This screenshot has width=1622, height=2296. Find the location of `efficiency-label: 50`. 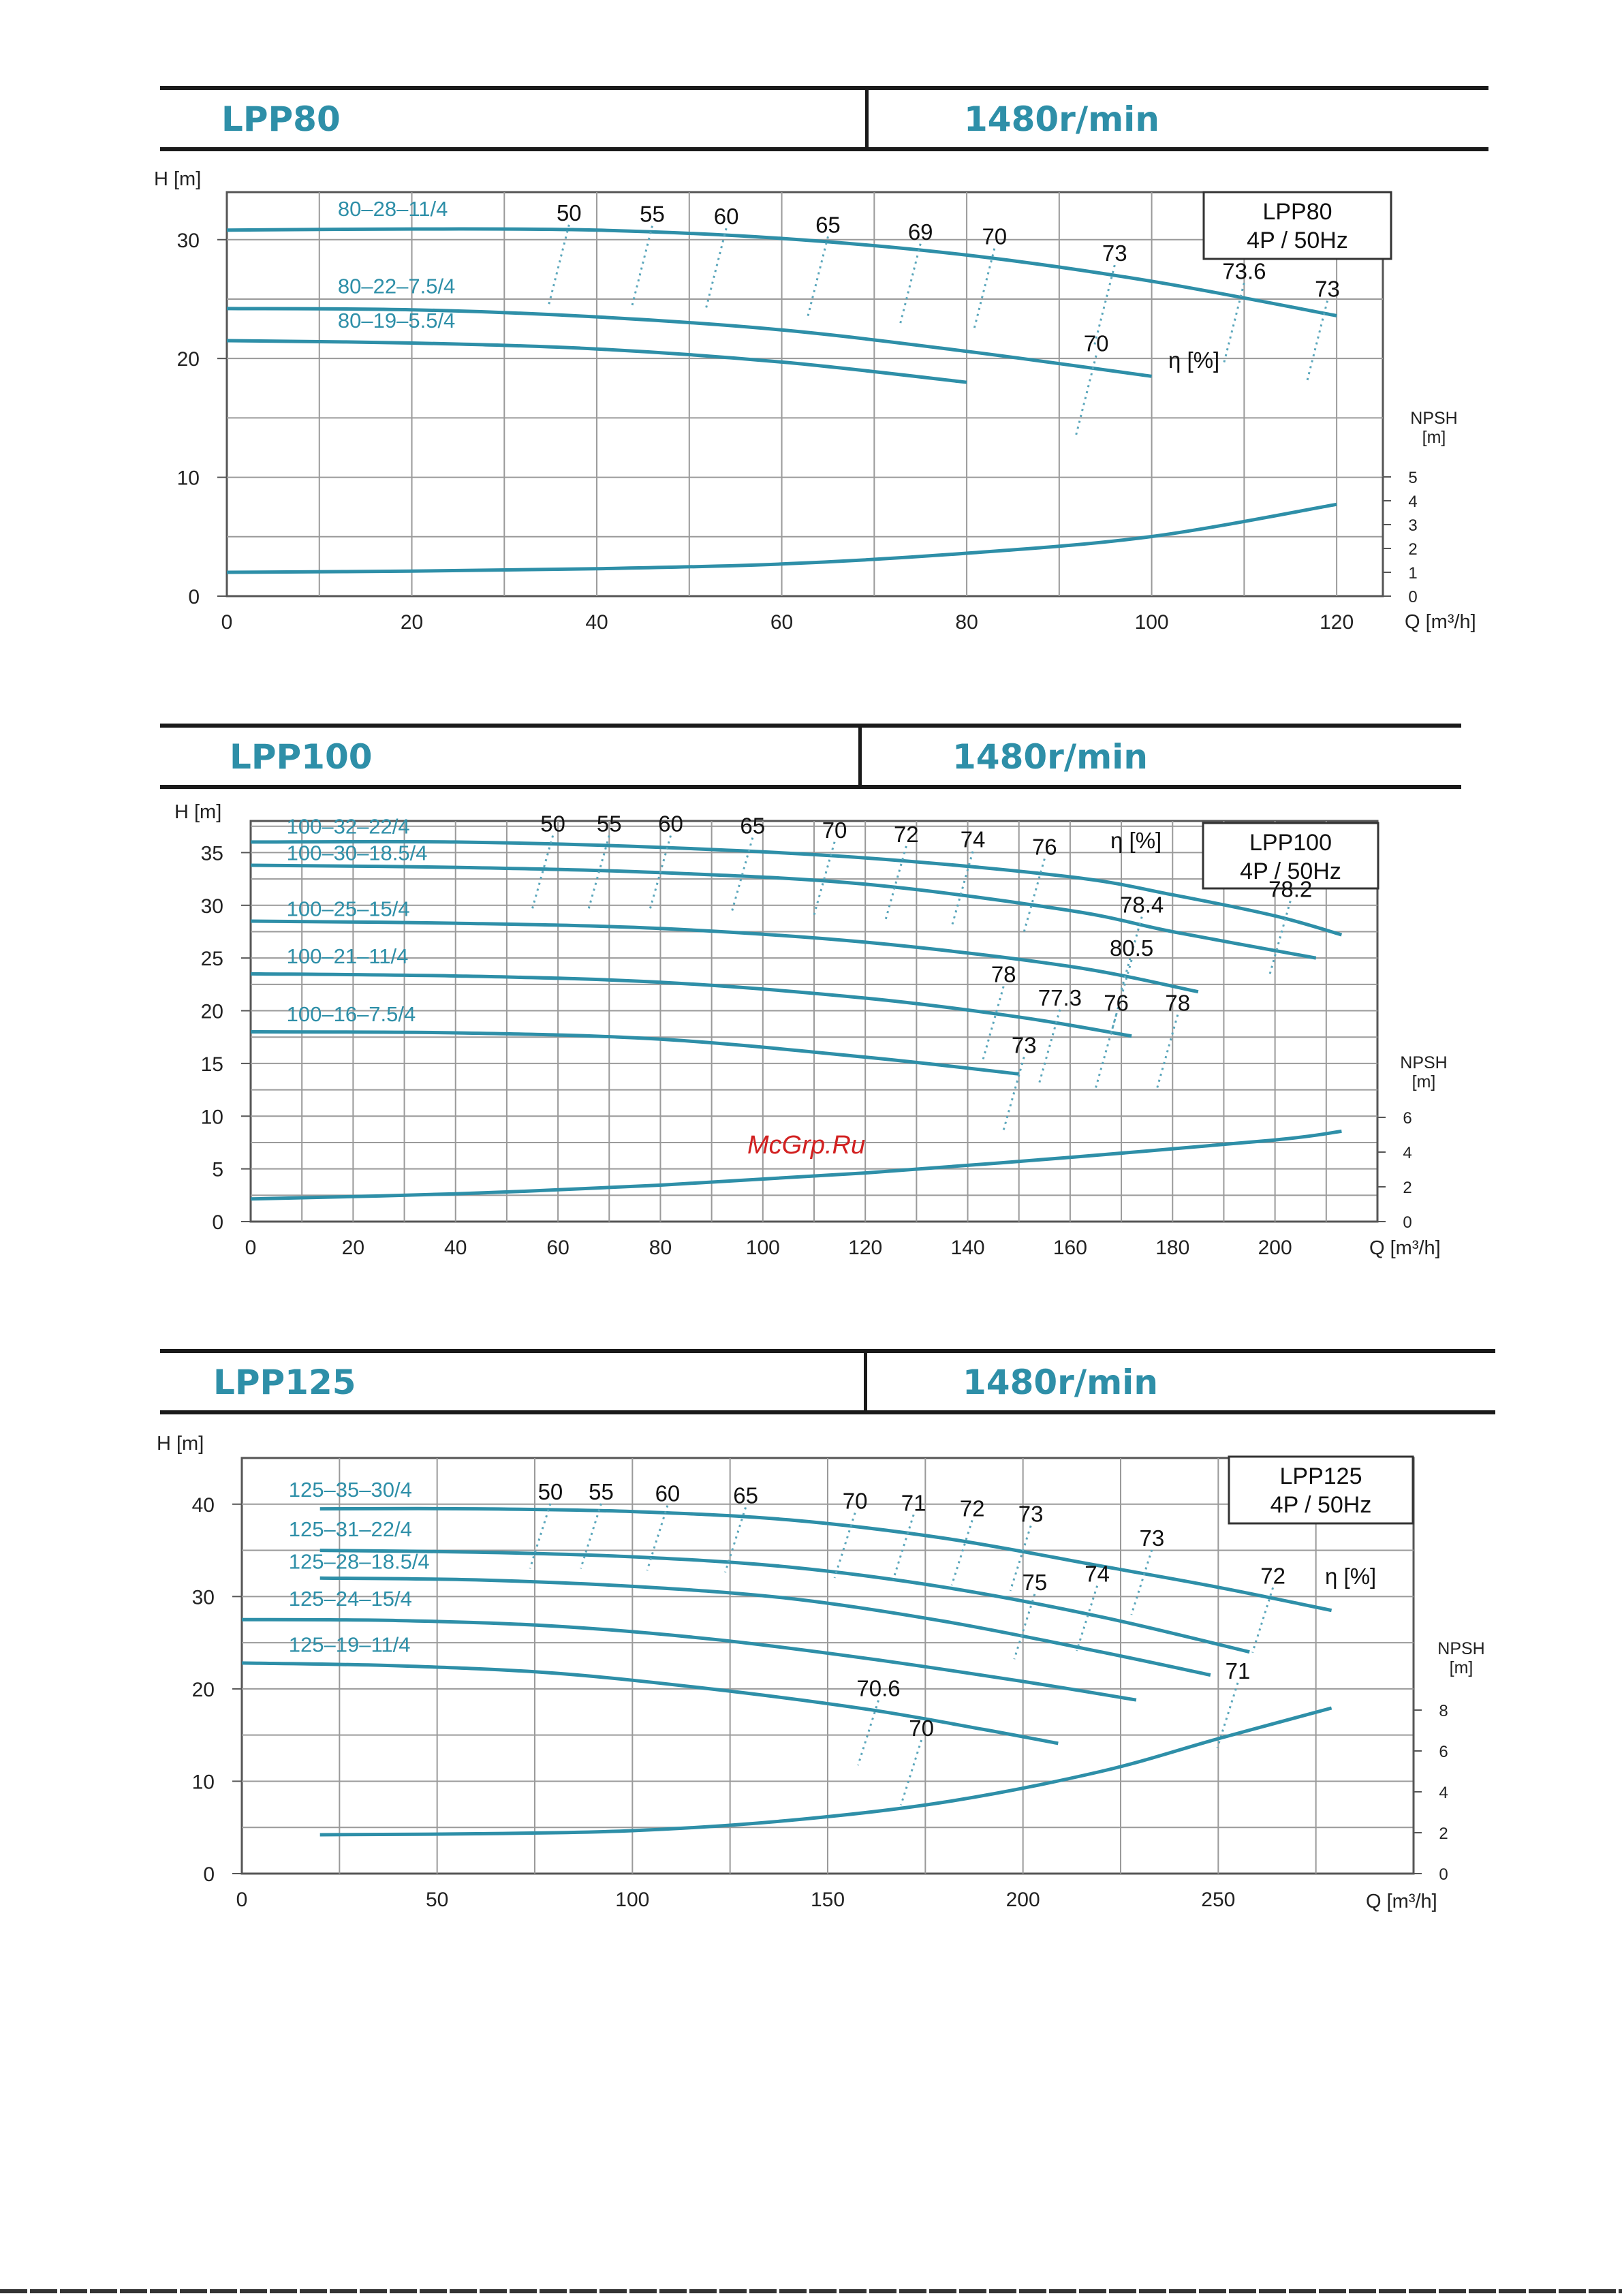

efficiency-label: 50 is located at coordinates (569, 213).